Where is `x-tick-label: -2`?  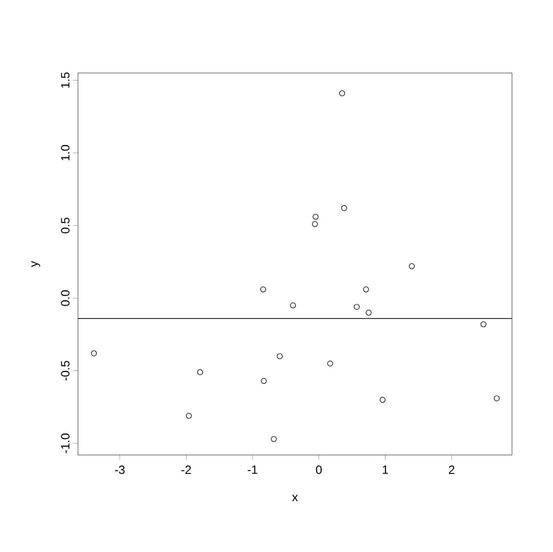 x-tick-label: -2 is located at coordinates (186, 470).